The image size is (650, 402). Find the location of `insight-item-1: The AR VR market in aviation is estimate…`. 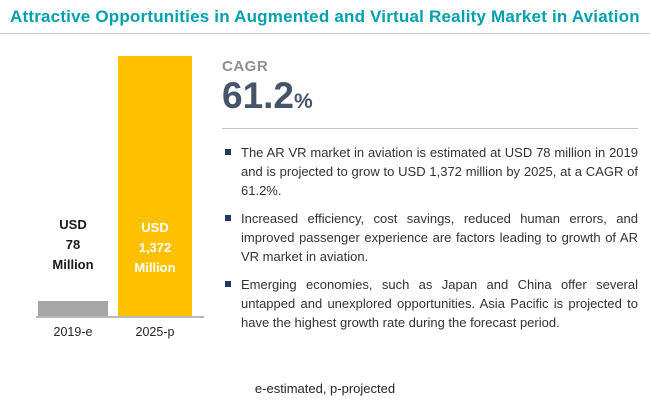

insight-item-1: The AR VR market in aviation is estimate… is located at coordinates (430, 171).